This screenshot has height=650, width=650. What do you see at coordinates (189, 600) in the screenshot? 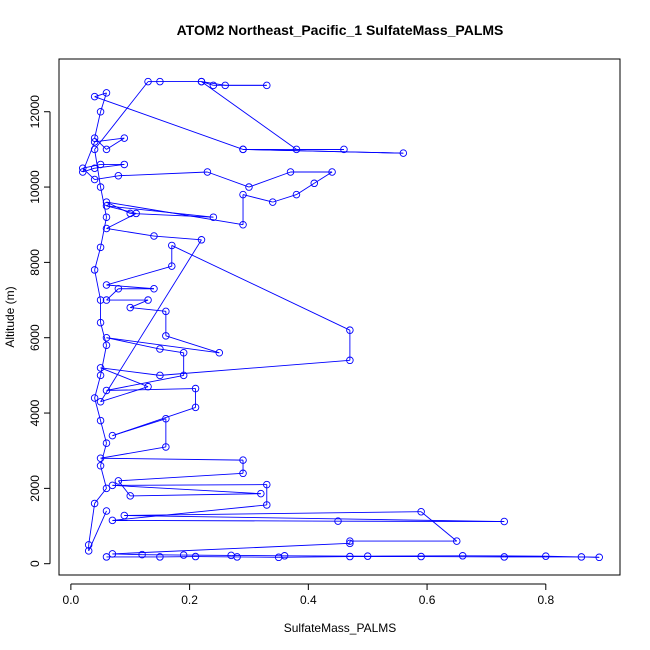
I see `x-tick-label: 0.2` at bounding box center [189, 600].